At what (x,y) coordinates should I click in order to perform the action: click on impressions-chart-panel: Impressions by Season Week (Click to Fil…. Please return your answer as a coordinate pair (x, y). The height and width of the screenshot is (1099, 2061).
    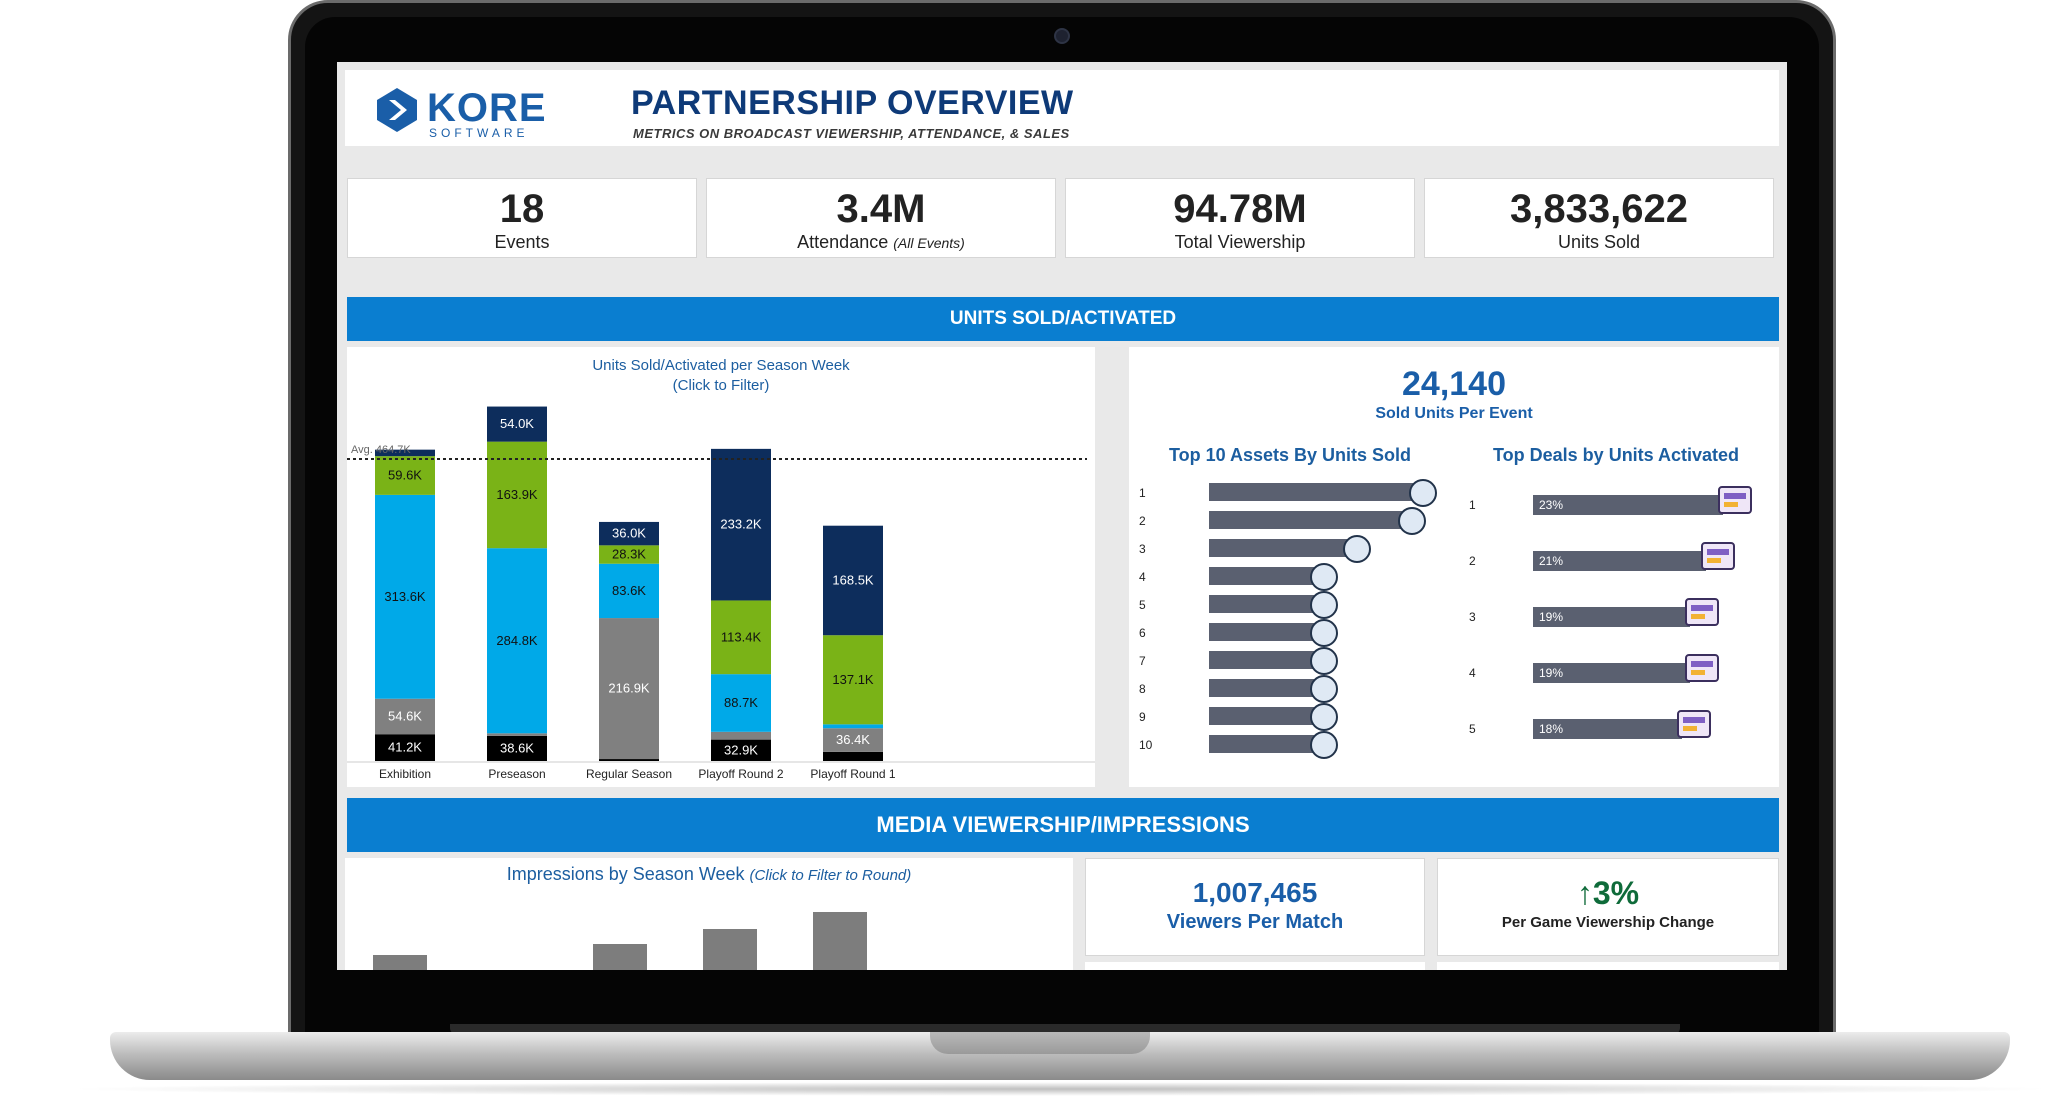
    Looking at the image, I should click on (709, 914).